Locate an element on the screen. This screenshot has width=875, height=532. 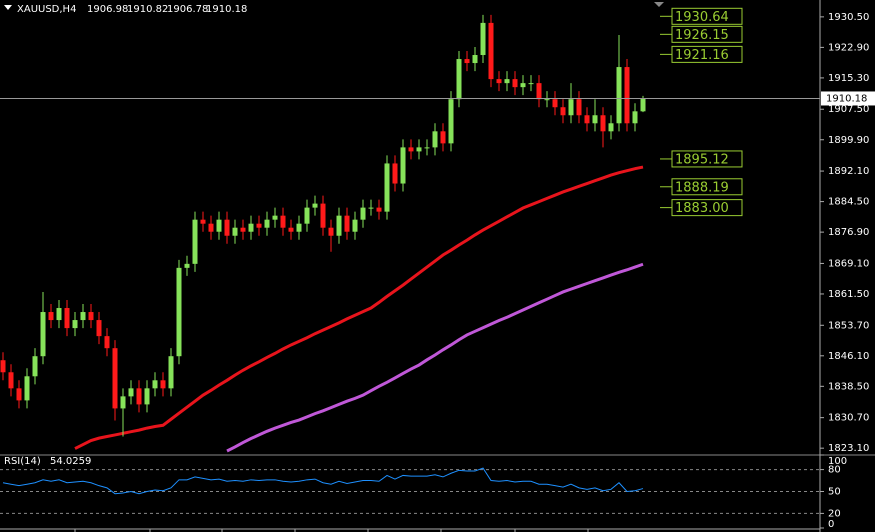
y-tick-label: 1930.50 is located at coordinates (848, 17).